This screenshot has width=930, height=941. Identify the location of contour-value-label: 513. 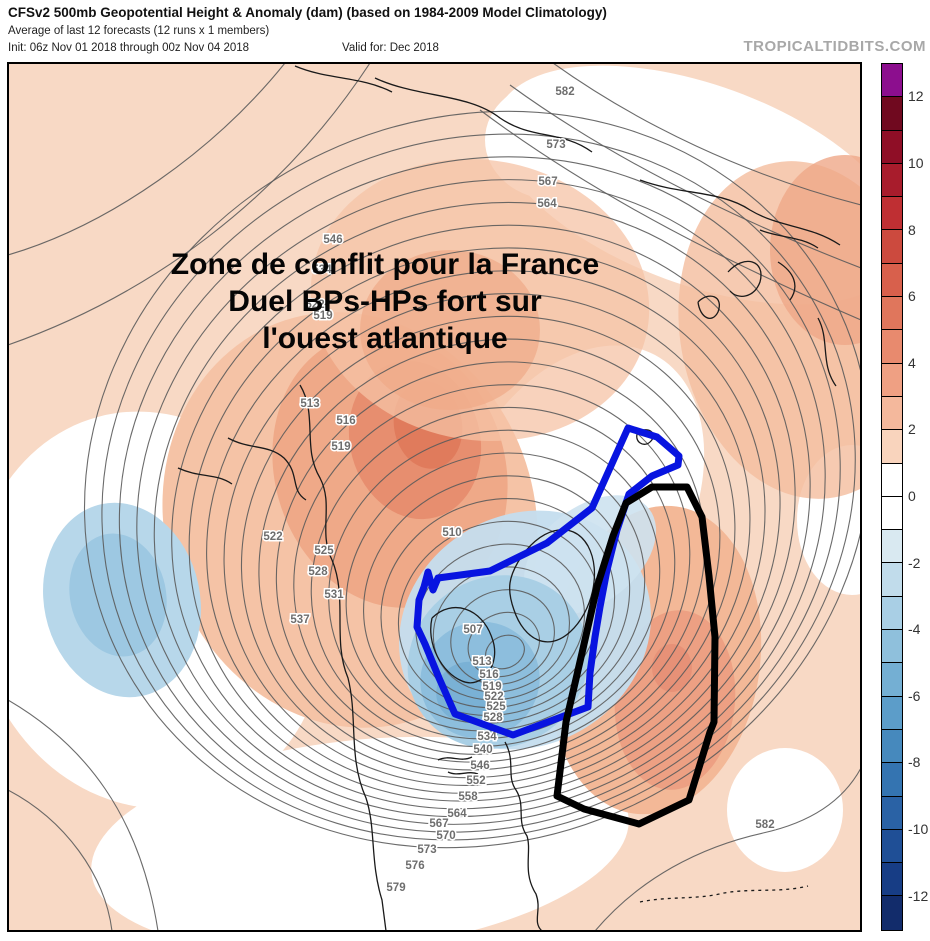
(309, 404).